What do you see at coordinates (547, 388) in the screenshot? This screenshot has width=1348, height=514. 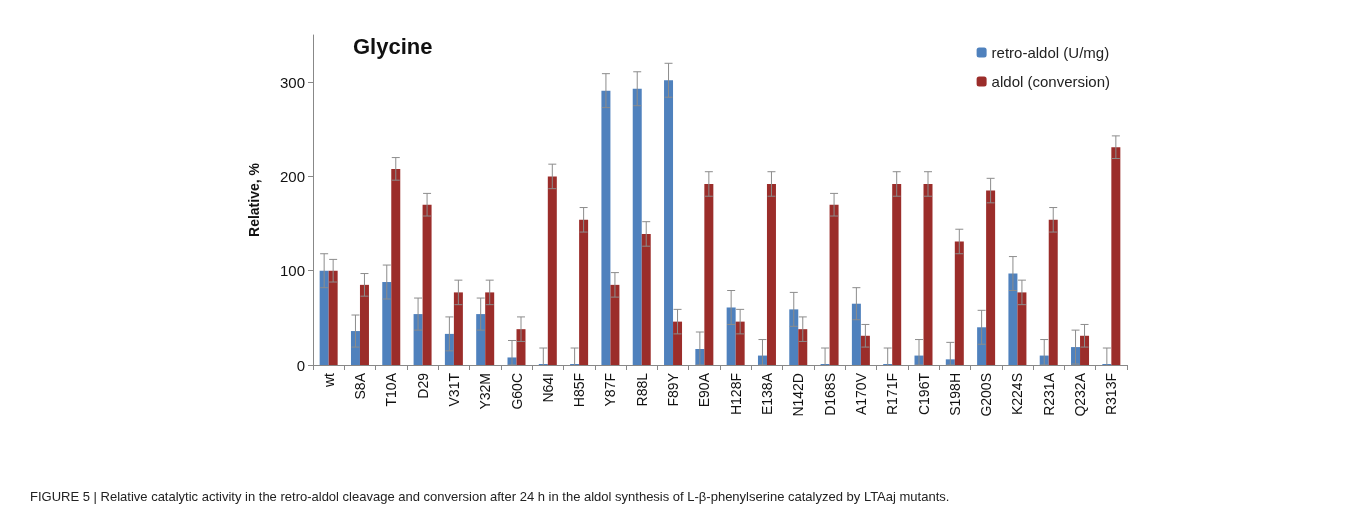 I see `x-tick-label: N64I` at bounding box center [547, 388].